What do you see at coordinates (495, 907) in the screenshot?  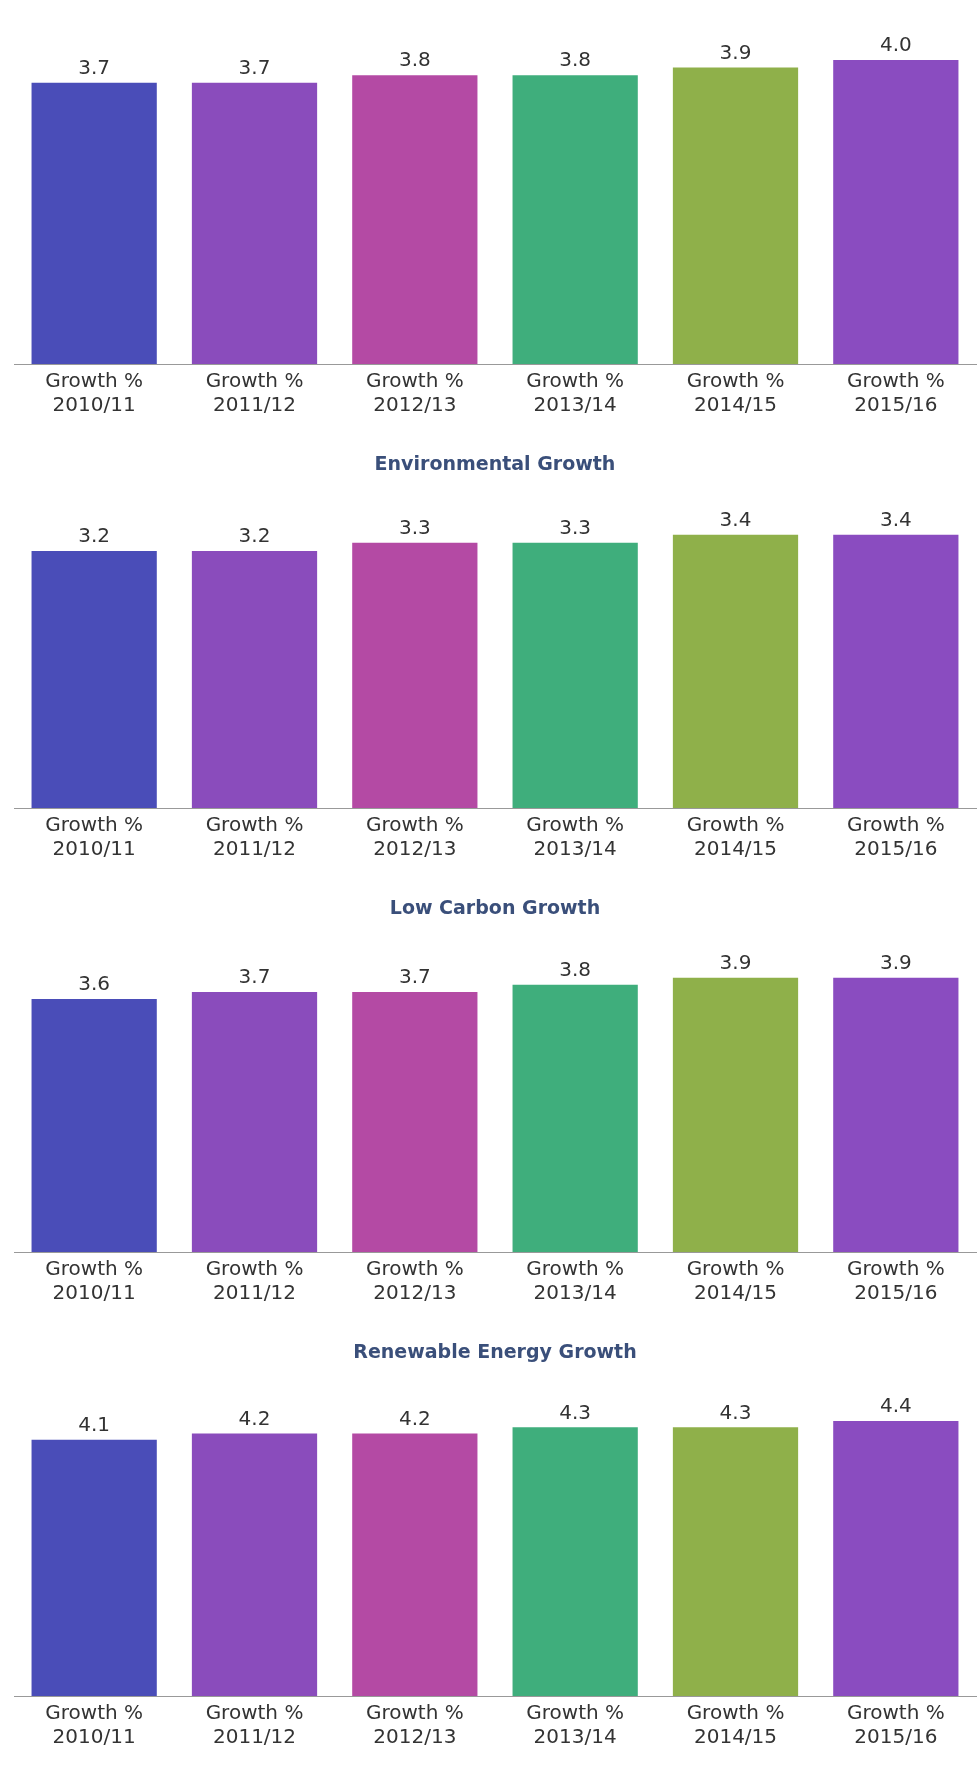 I see `chart-title: Low Carbon Growth` at bounding box center [495, 907].